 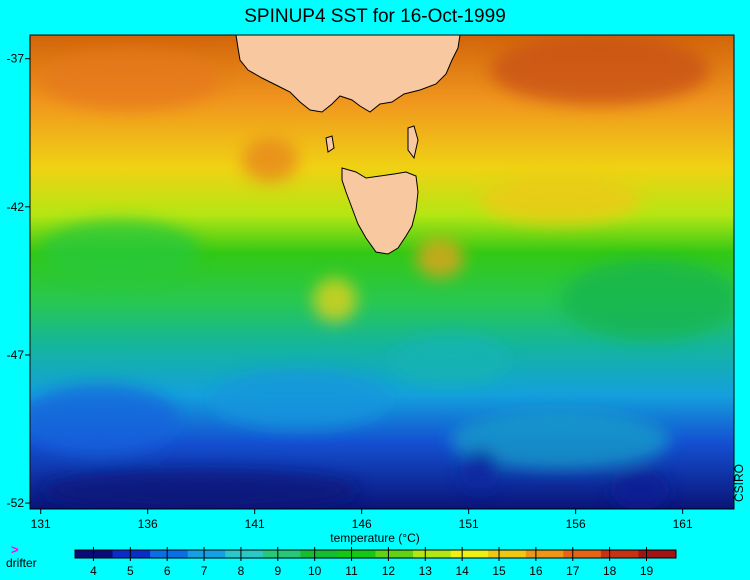 What do you see at coordinates (241, 571) in the screenshot?
I see `colorbar-tick-label: 8` at bounding box center [241, 571].